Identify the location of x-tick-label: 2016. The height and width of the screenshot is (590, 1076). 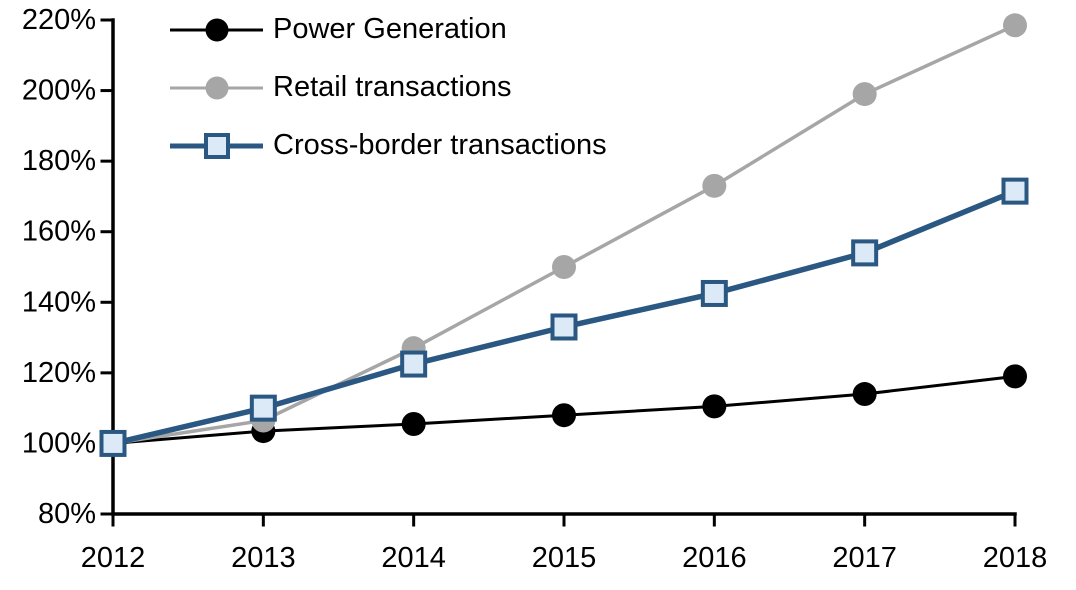
(714, 558).